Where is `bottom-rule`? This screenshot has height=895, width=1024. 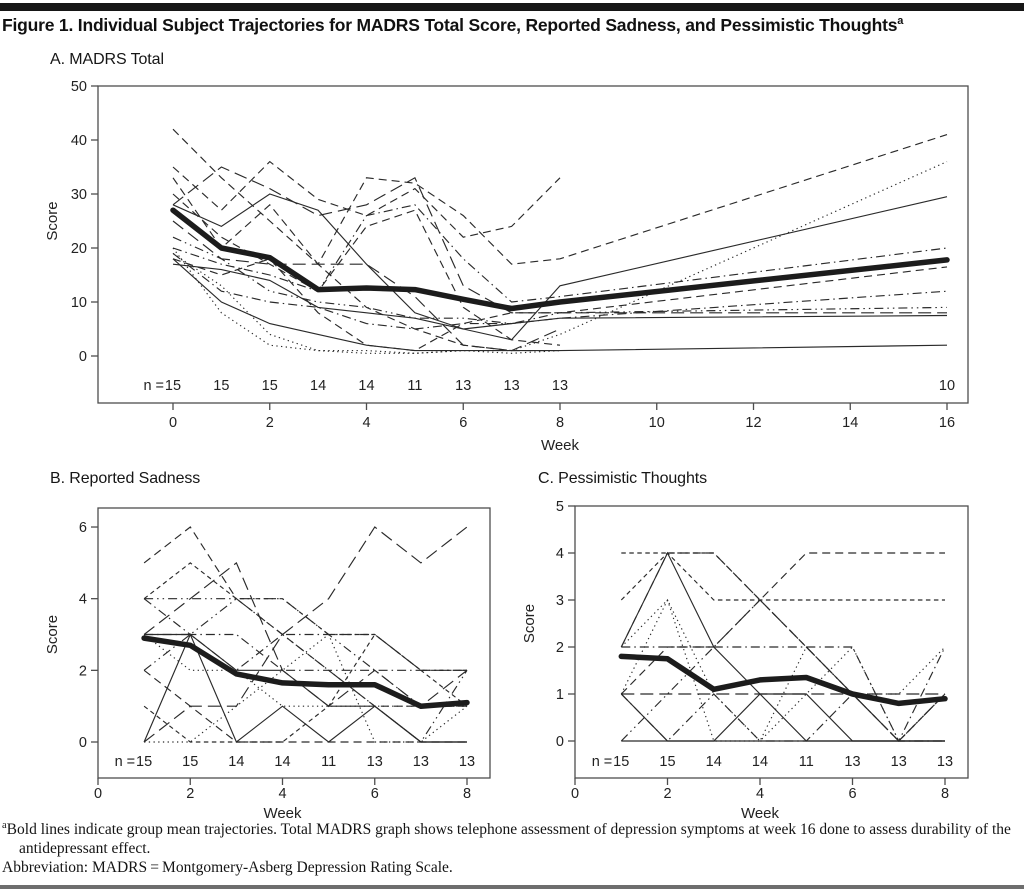
bottom-rule is located at coordinates (512, 887).